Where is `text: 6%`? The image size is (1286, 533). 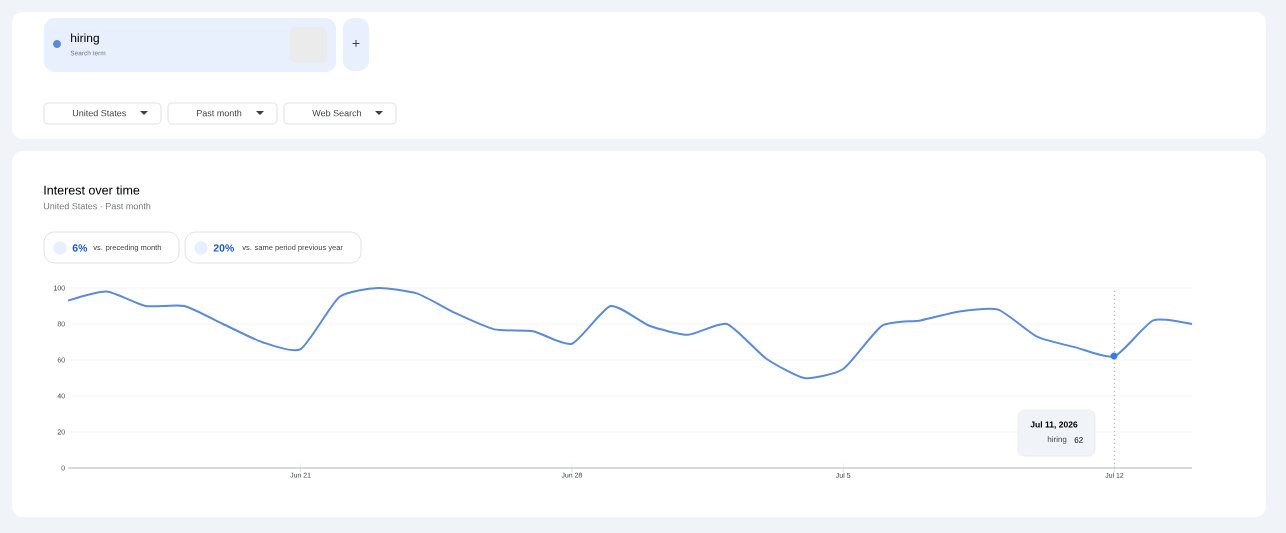
text: 6% is located at coordinates (80, 248).